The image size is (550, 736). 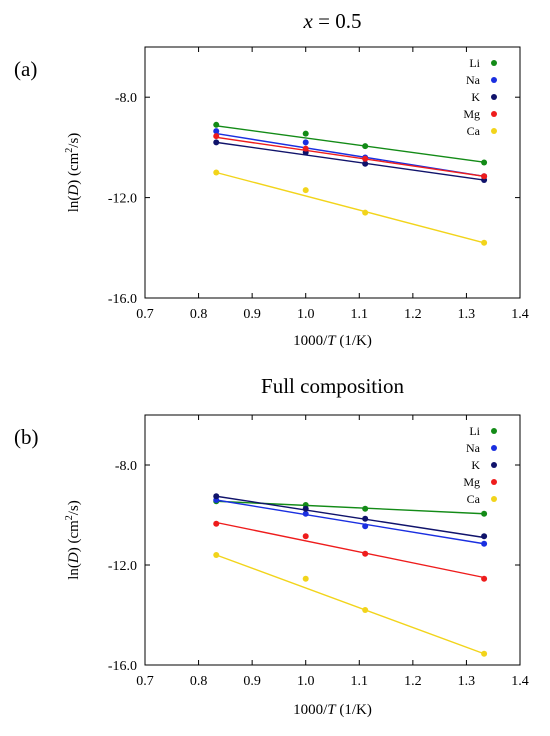 What do you see at coordinates (25, 69) in the screenshot?
I see `panel-label: (a)` at bounding box center [25, 69].